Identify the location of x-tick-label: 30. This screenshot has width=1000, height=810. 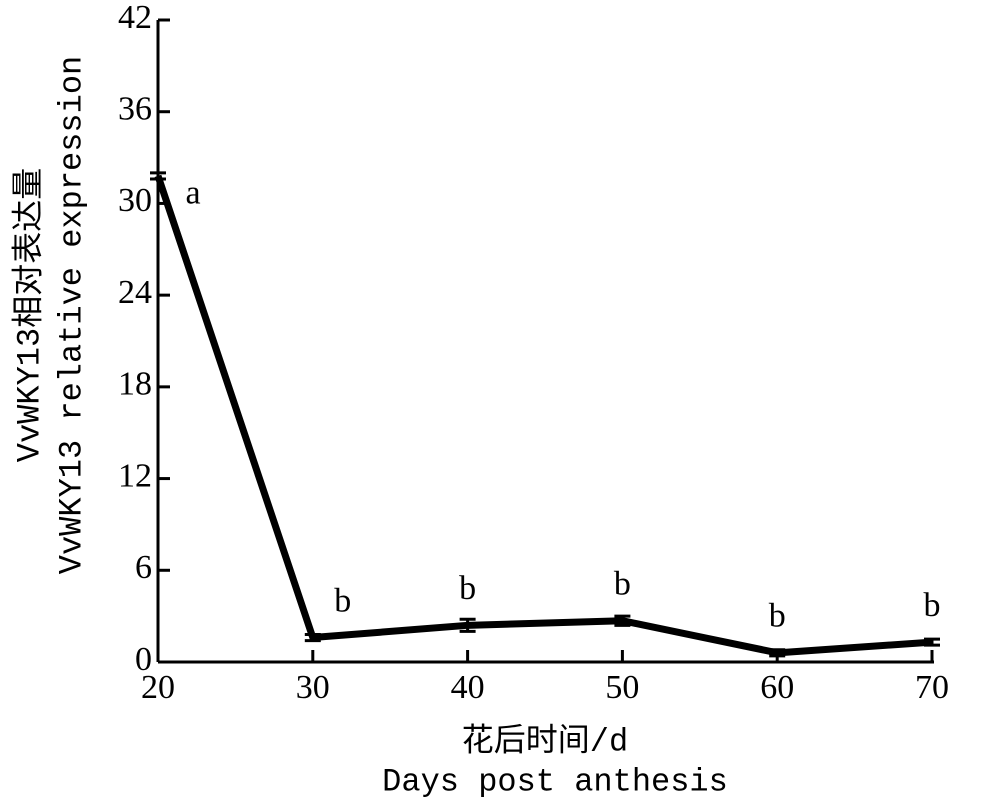
(313, 687).